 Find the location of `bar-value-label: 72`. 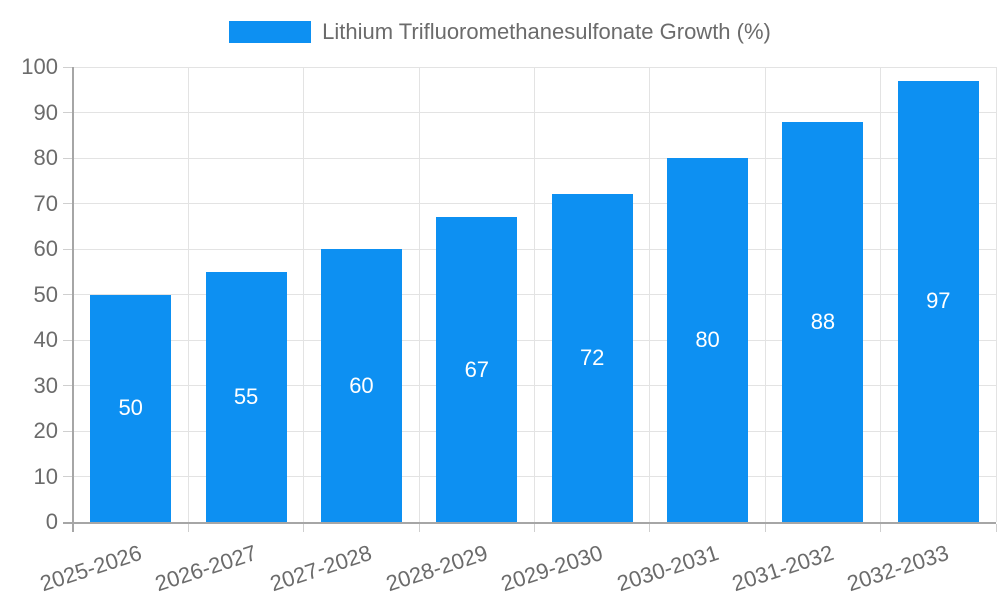

bar-value-label: 72 is located at coordinates (592, 358).